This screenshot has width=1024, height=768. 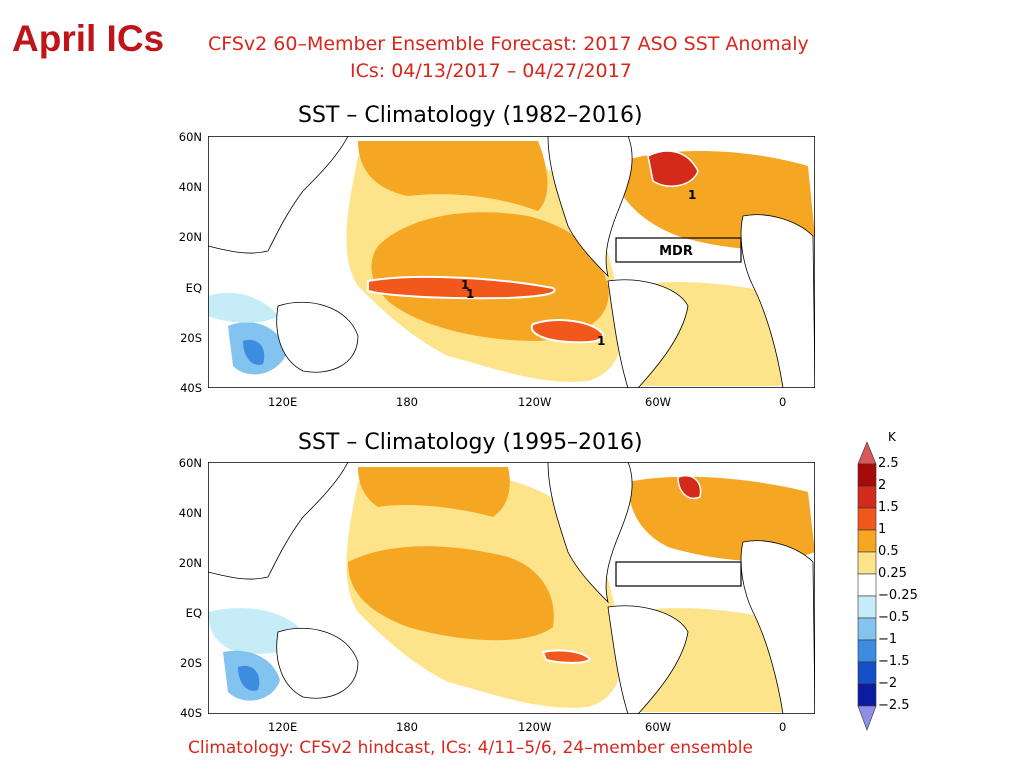 What do you see at coordinates (88, 38) in the screenshot?
I see `slide-title: April ICs` at bounding box center [88, 38].